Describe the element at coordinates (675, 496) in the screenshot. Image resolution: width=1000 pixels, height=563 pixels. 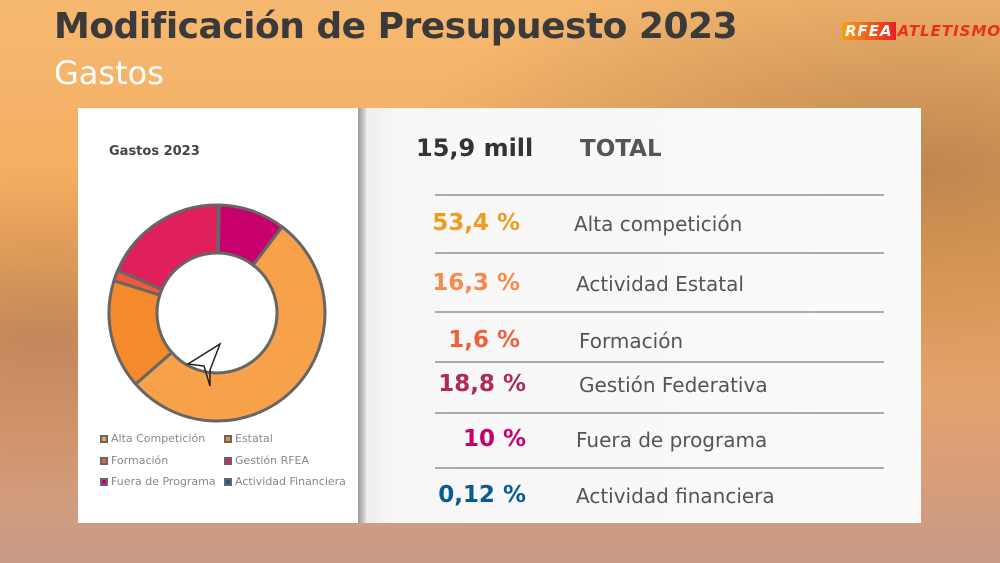
I see `row-label: Actividad financiera` at that location.